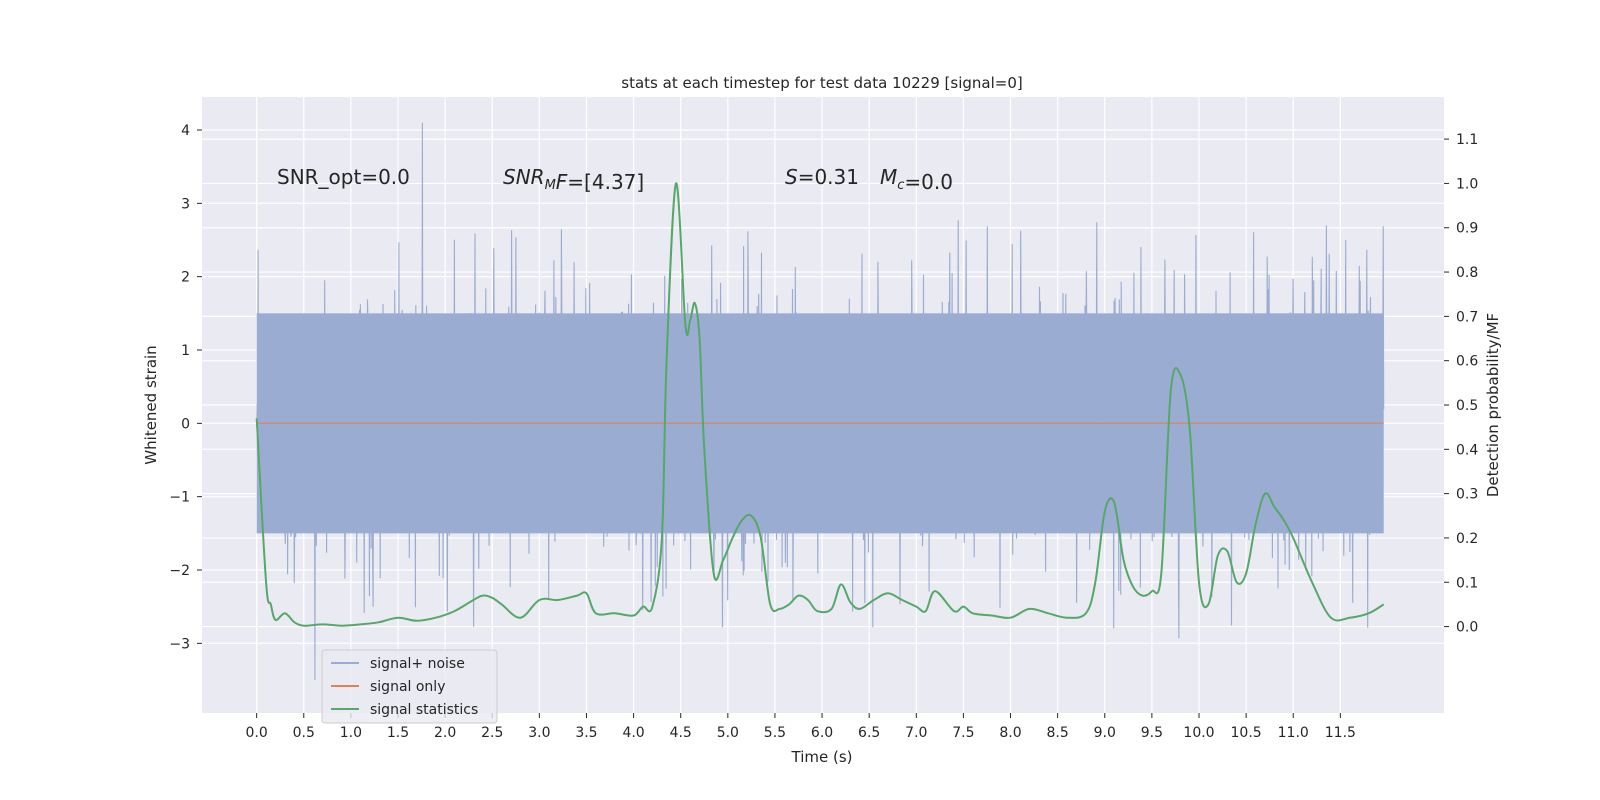 The image size is (1600, 800). I want to click on legend-box, so click(409, 686).